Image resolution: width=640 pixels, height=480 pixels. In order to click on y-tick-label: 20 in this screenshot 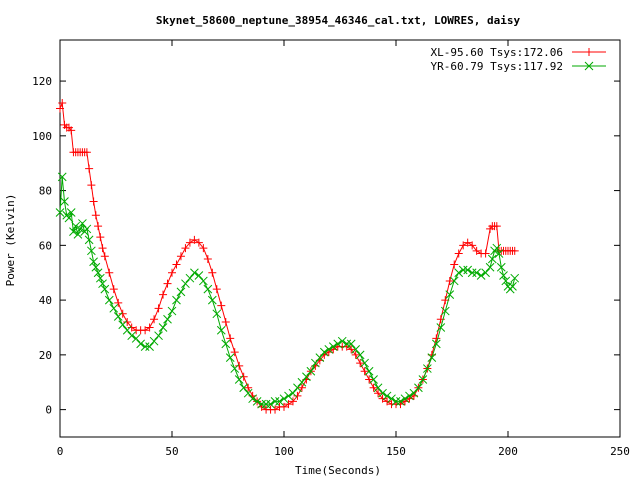, I will do `click(45, 355)`.